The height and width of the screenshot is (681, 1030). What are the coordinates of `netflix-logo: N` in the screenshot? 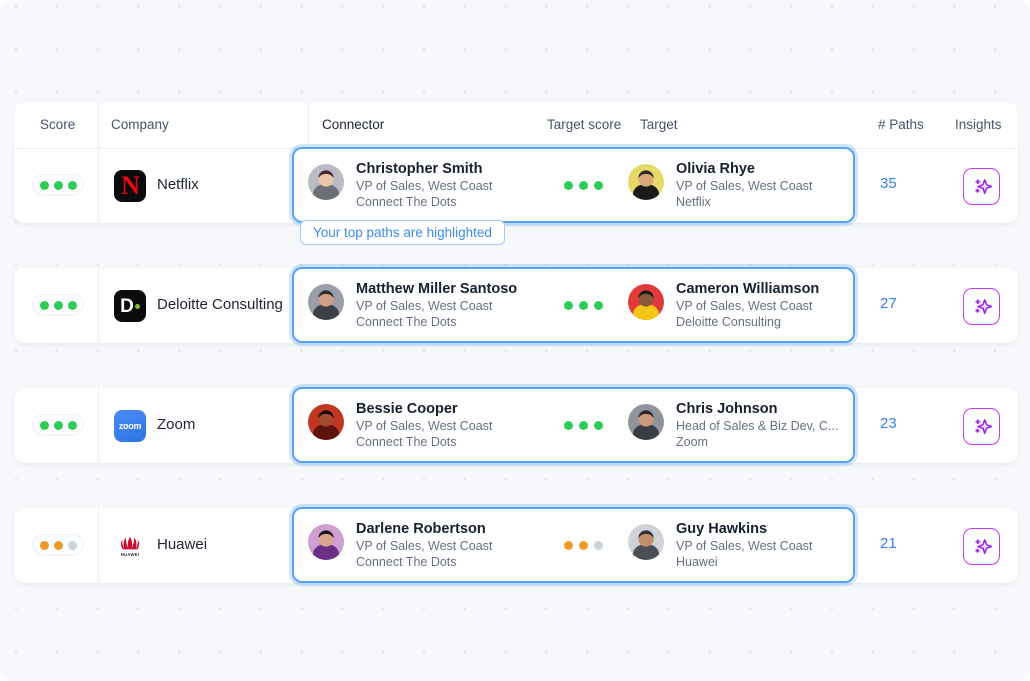 It's located at (130, 186).